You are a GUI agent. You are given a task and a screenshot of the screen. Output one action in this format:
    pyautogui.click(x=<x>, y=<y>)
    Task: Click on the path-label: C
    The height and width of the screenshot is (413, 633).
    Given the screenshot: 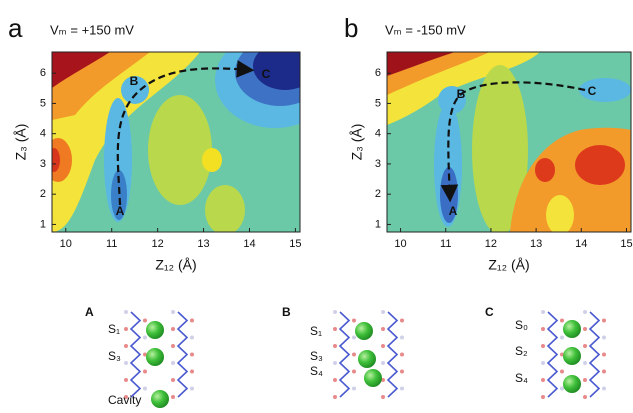 What is the action you would take?
    pyautogui.click(x=592, y=91)
    